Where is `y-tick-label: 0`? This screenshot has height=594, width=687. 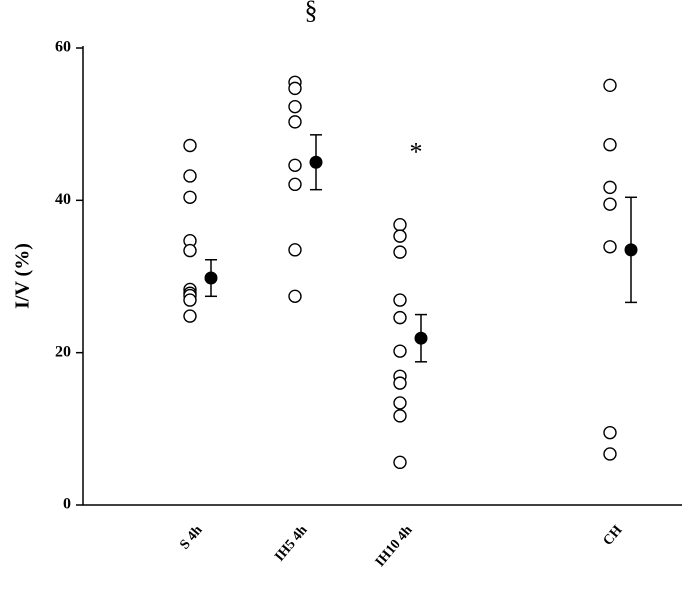 y-tick-label: 0 is located at coordinates (67, 504).